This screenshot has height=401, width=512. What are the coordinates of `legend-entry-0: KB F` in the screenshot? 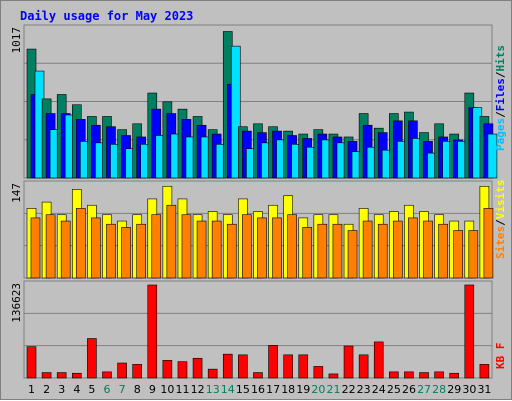 It's located at (500, 356).